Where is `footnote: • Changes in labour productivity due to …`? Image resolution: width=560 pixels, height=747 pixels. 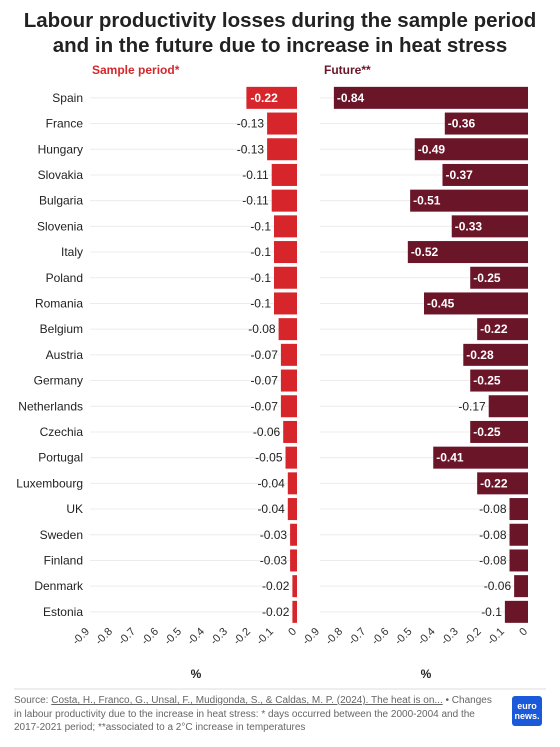 footnote: • Changes in labour productivity due to … is located at coordinates (253, 714).